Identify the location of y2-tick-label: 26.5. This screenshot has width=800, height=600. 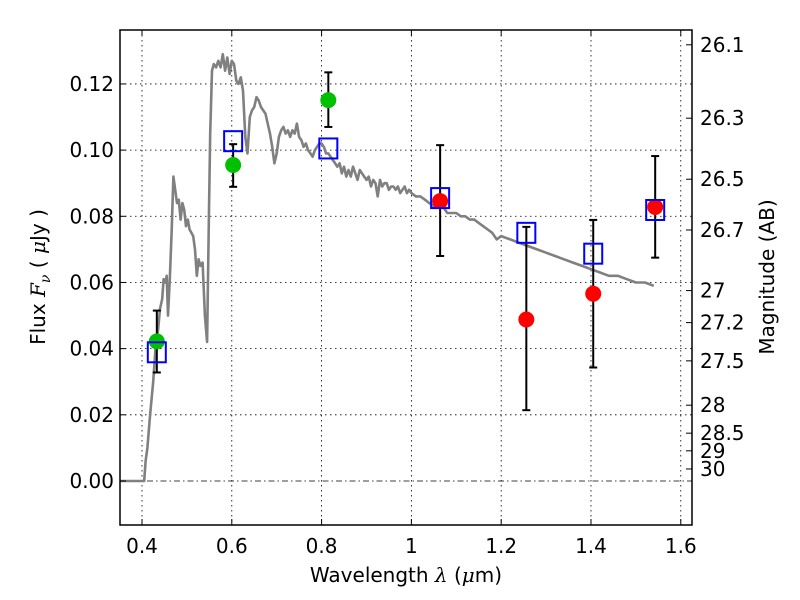
(722, 179).